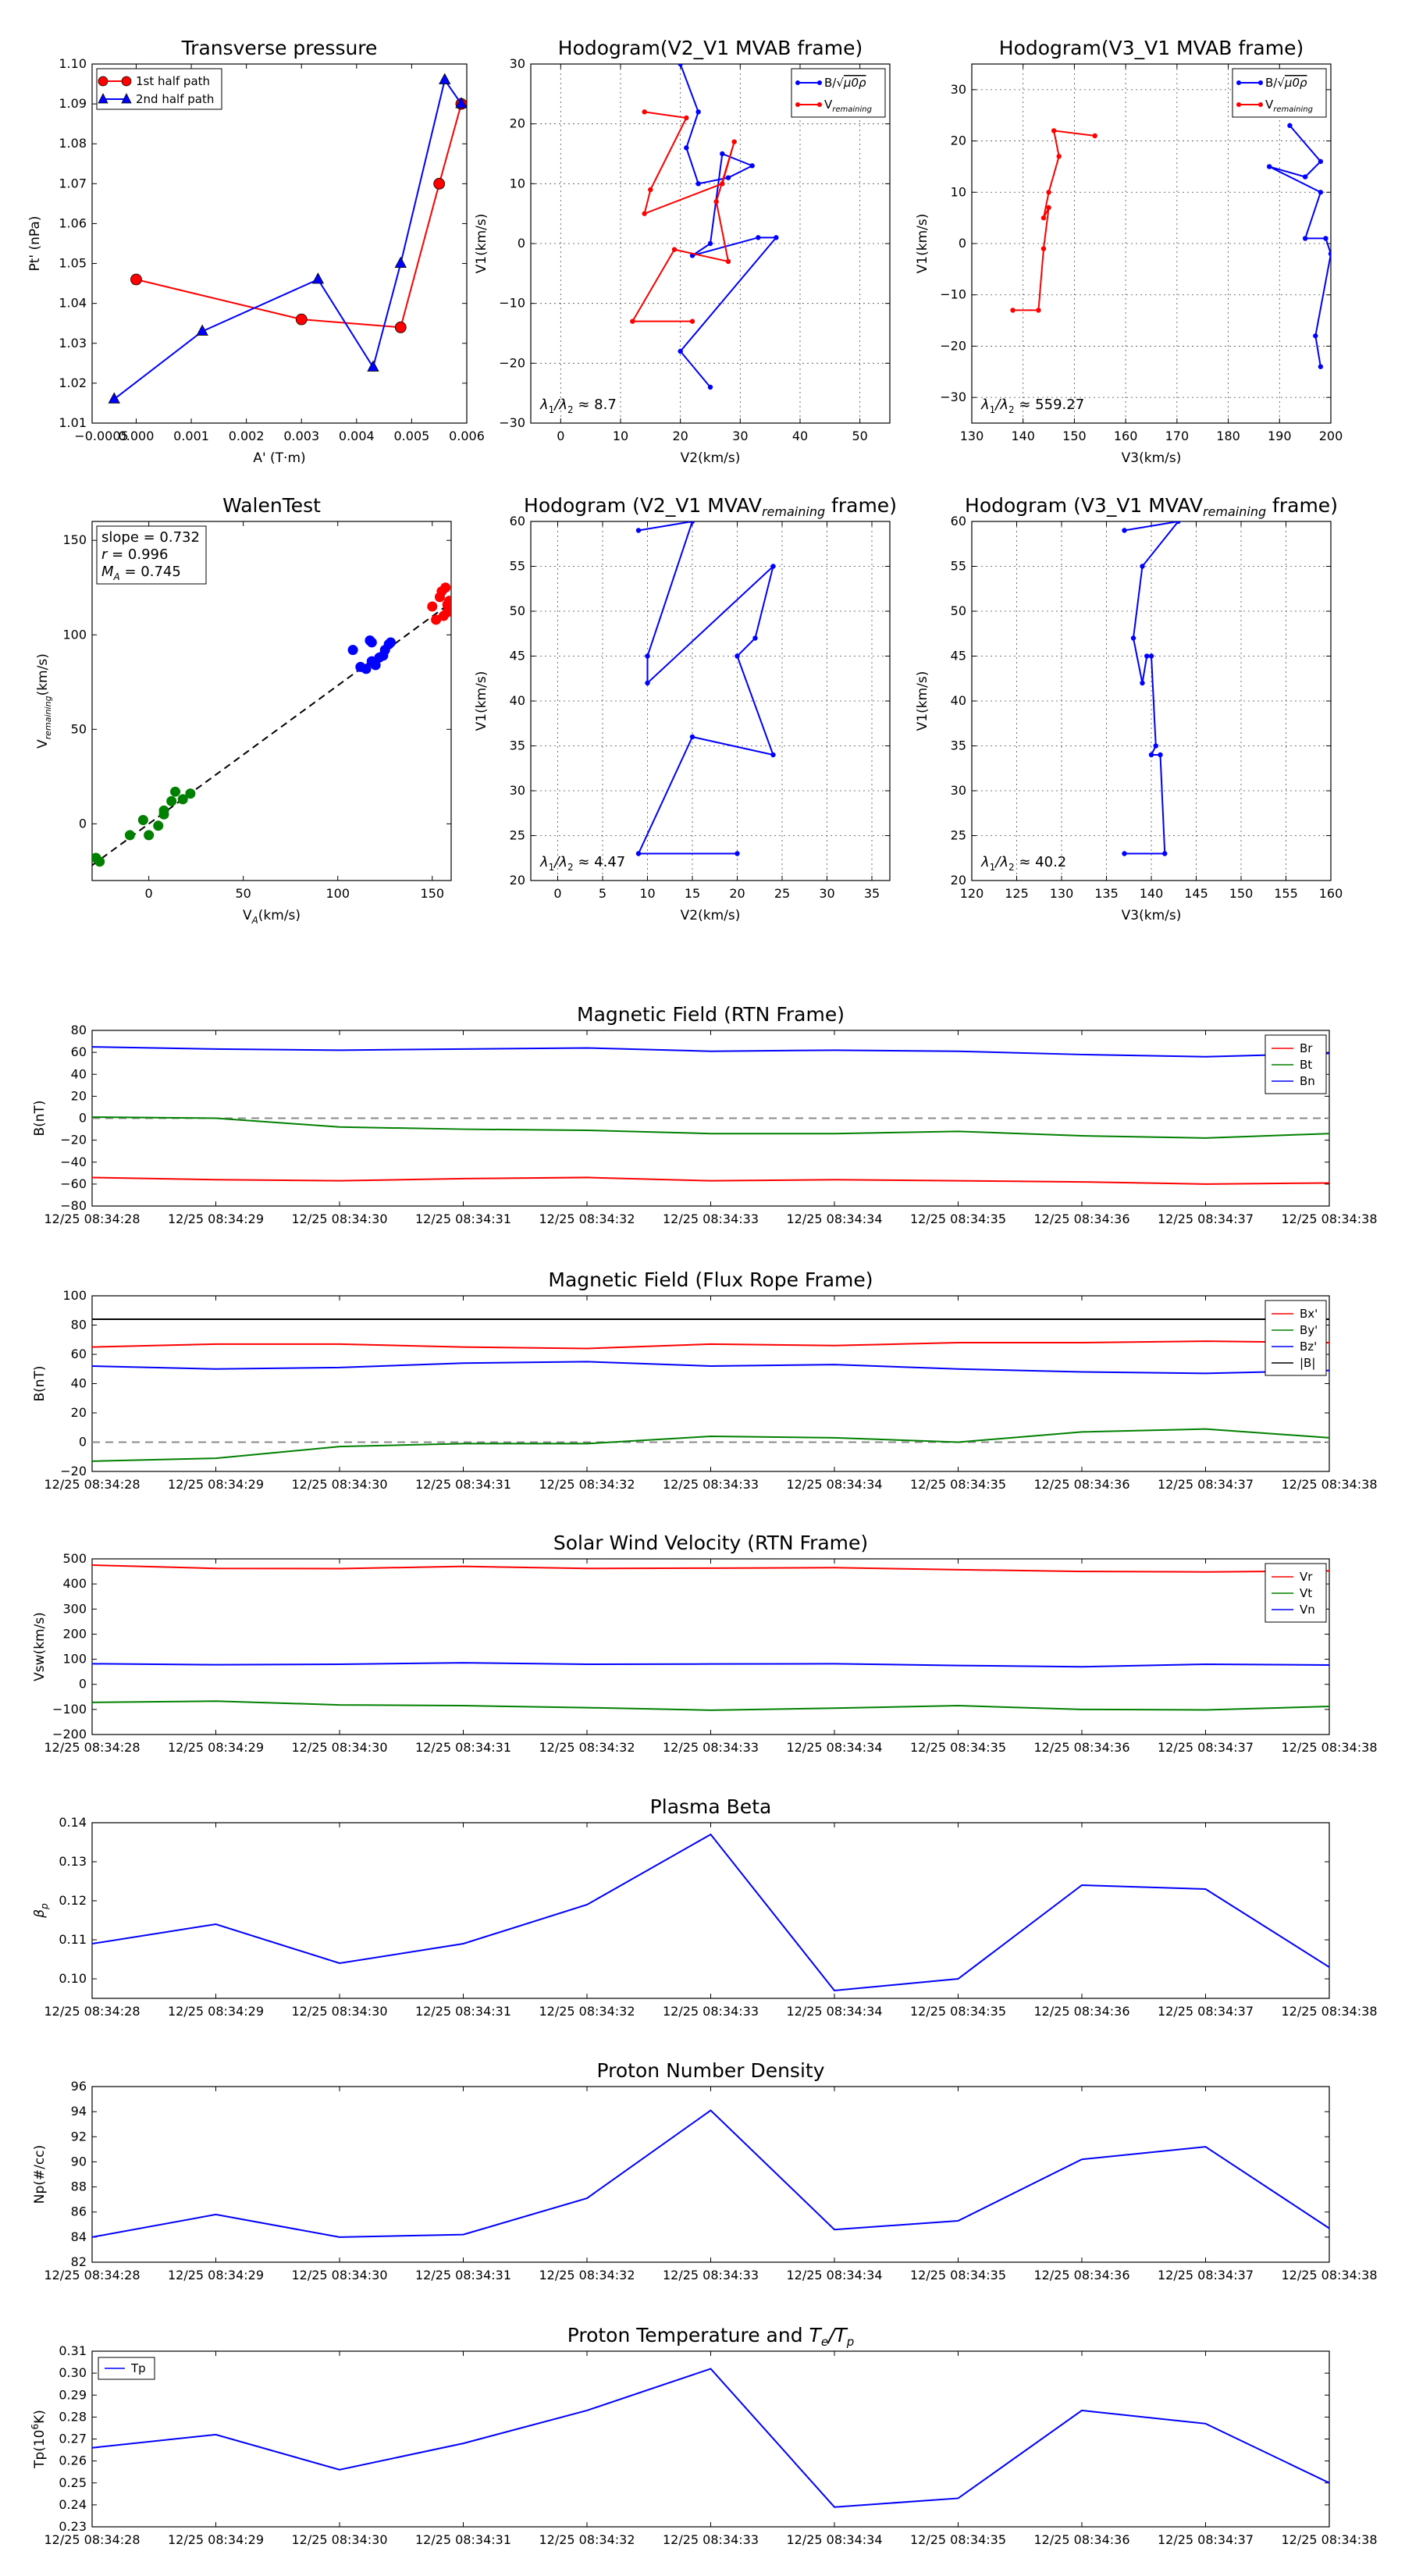 The width and height of the screenshot is (1405, 2576). What do you see at coordinates (79, 2161) in the screenshot?
I see `np-ytick-label: 90` at bounding box center [79, 2161].